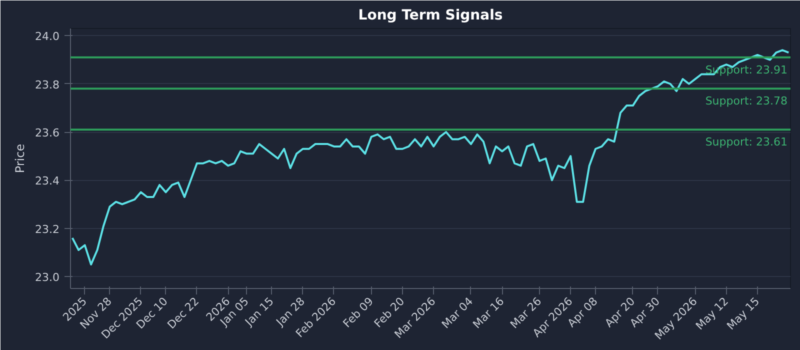 Image resolution: width=800 pixels, height=350 pixels. Describe the element at coordinates (47, 229) in the screenshot. I see `y-tick-label: 23.2` at that location.